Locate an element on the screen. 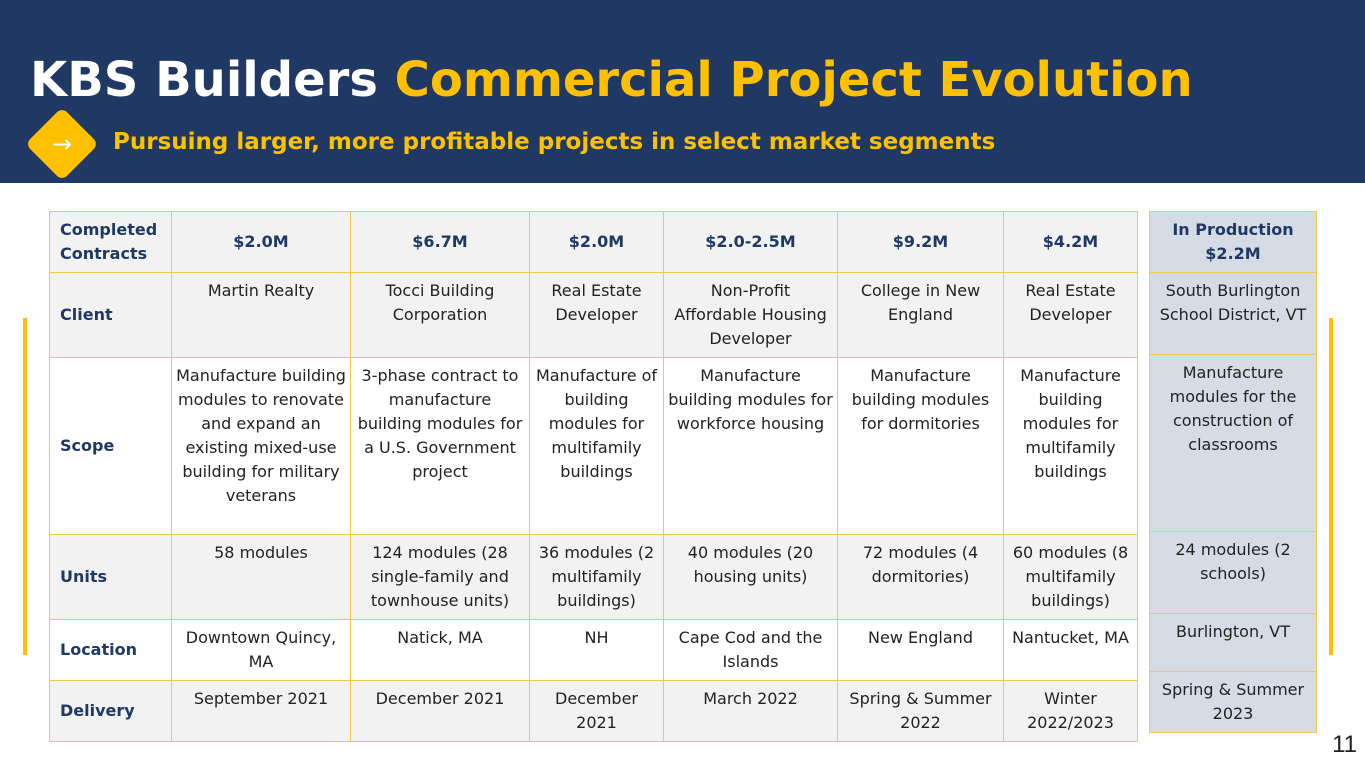 This screenshot has height=768, width=1365. table-cell: 40 modules (20 housing units) is located at coordinates (750, 577).